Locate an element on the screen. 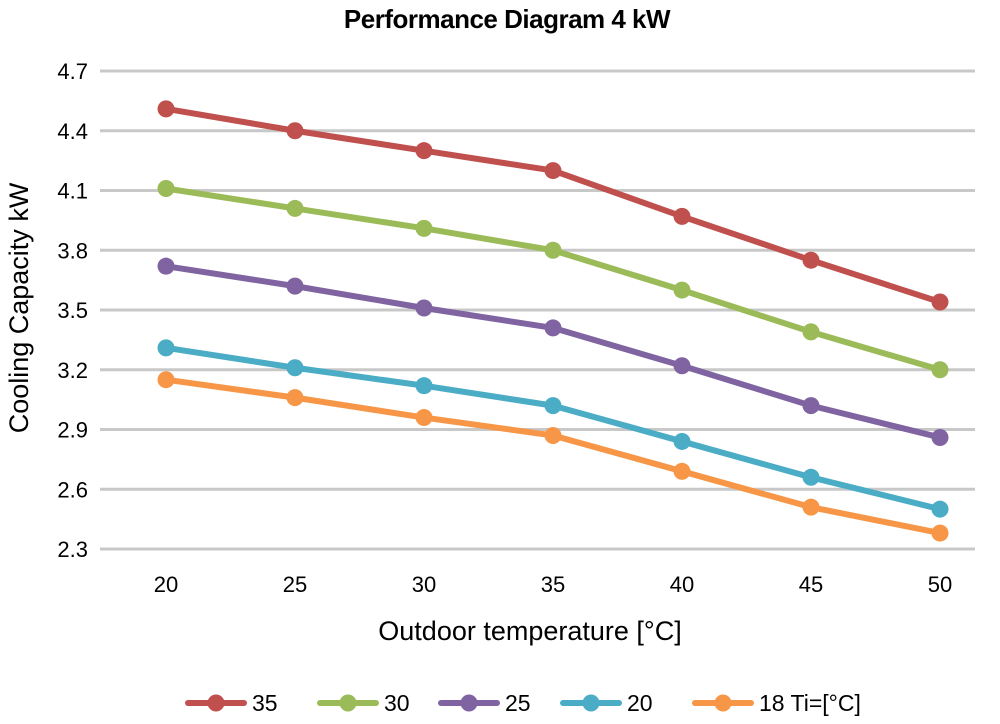 This screenshot has height=724, width=1000. y-tick-label: 4.7 is located at coordinates (72, 71).